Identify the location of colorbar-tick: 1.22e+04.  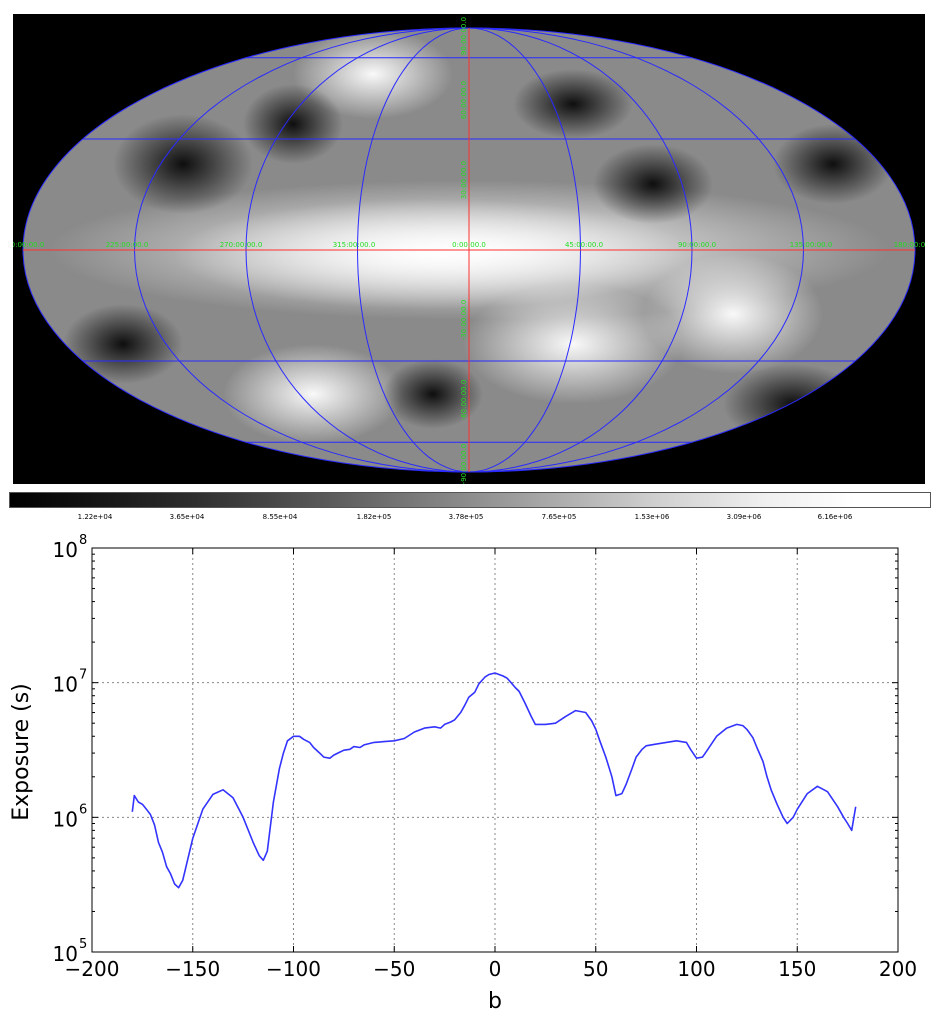
(95, 517).